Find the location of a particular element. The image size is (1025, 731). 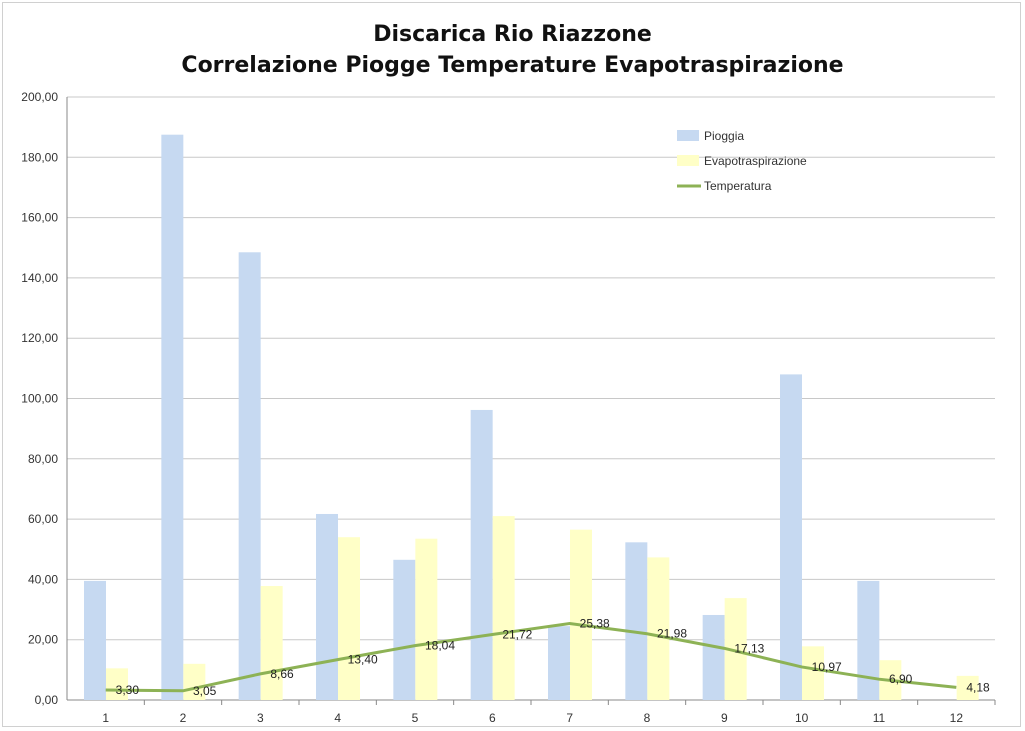

temperature-data-label: 4,18 is located at coordinates (978, 687).